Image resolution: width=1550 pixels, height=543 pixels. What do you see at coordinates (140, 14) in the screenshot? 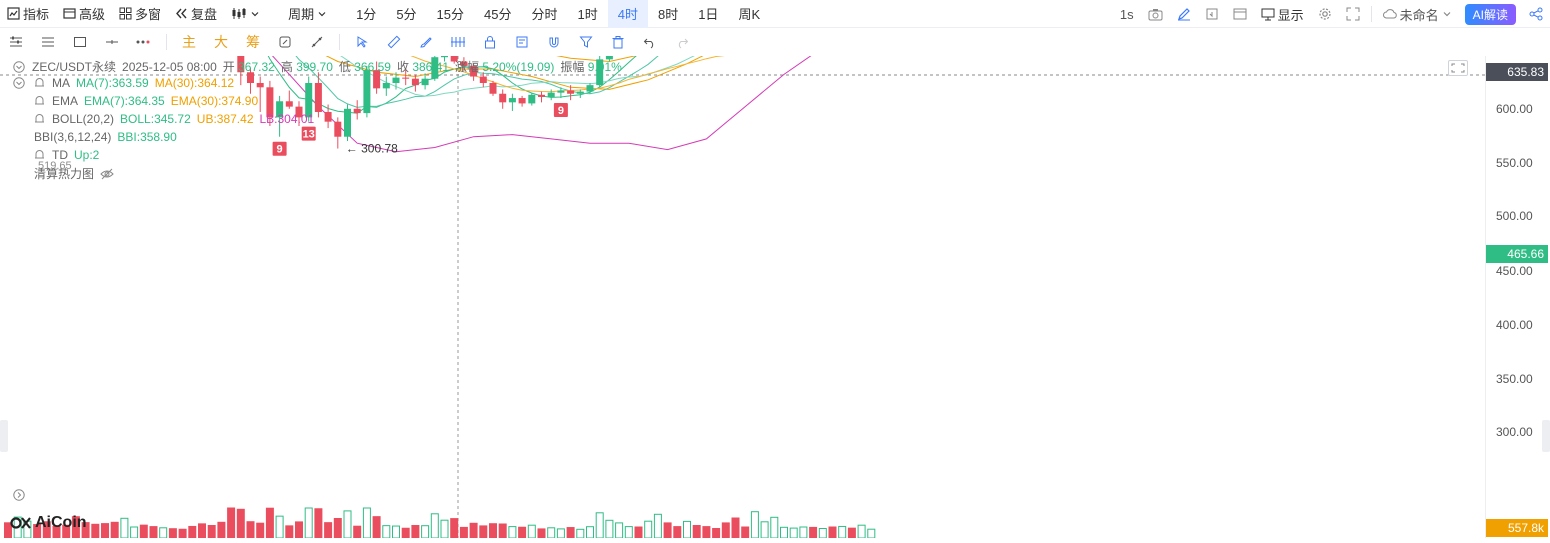
I see `multi-window-button: 多窗` at bounding box center [140, 14].